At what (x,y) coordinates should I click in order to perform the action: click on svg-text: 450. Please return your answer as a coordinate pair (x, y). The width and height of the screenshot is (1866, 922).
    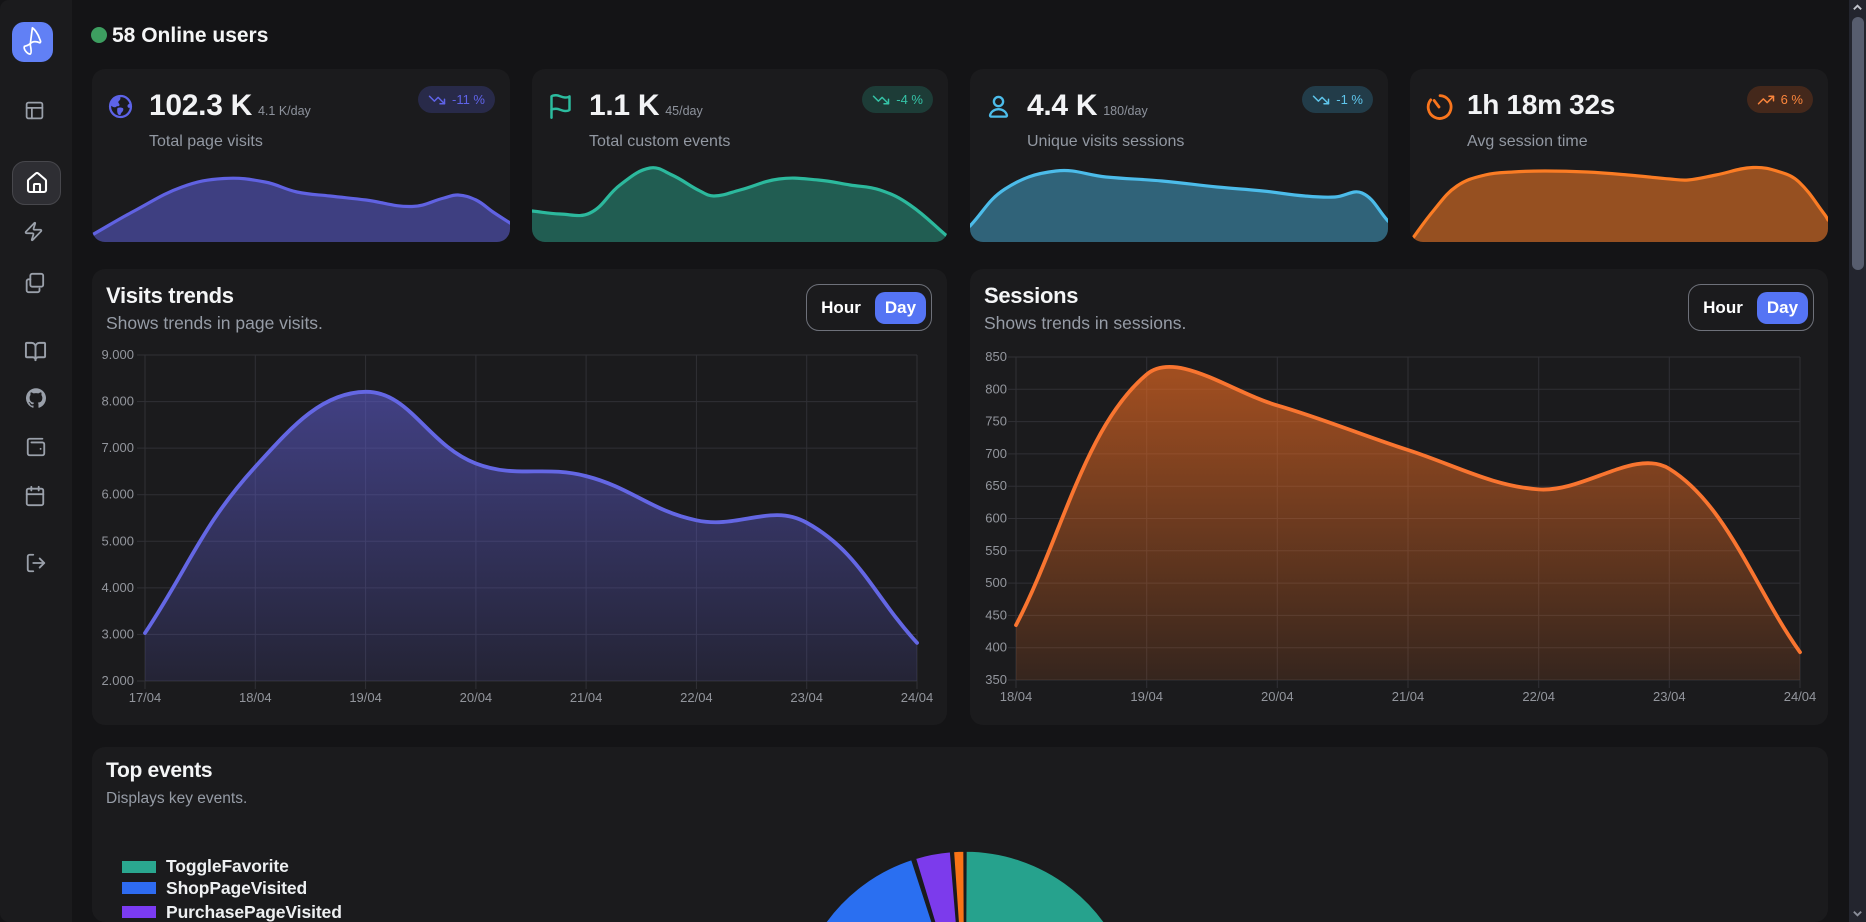
    Looking at the image, I should click on (996, 614).